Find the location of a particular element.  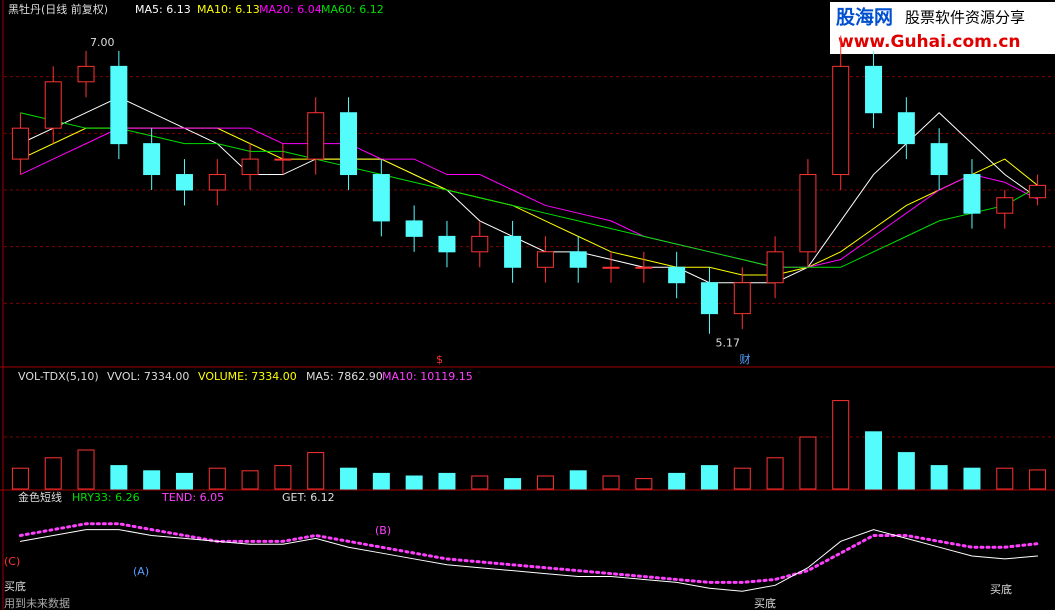

legend-entry: MA20: 6.04 is located at coordinates (290, 9).